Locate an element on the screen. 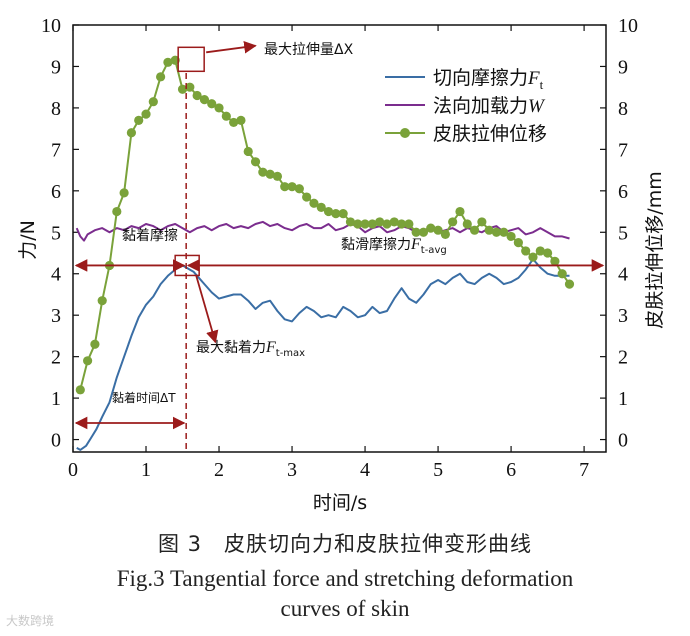 The width and height of the screenshot is (690, 636). y-tick-label: 6 is located at coordinates (56, 192).